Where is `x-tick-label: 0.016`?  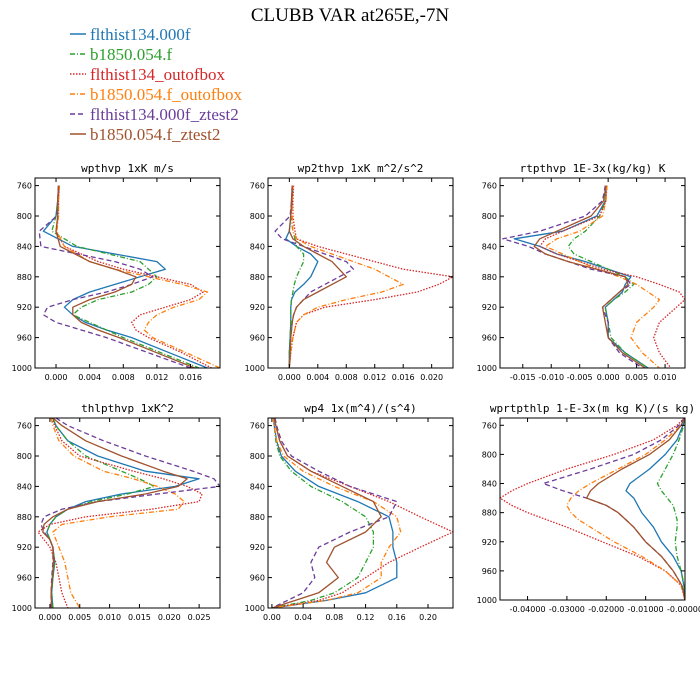 x-tick-label: 0.016 is located at coordinates (190, 377).